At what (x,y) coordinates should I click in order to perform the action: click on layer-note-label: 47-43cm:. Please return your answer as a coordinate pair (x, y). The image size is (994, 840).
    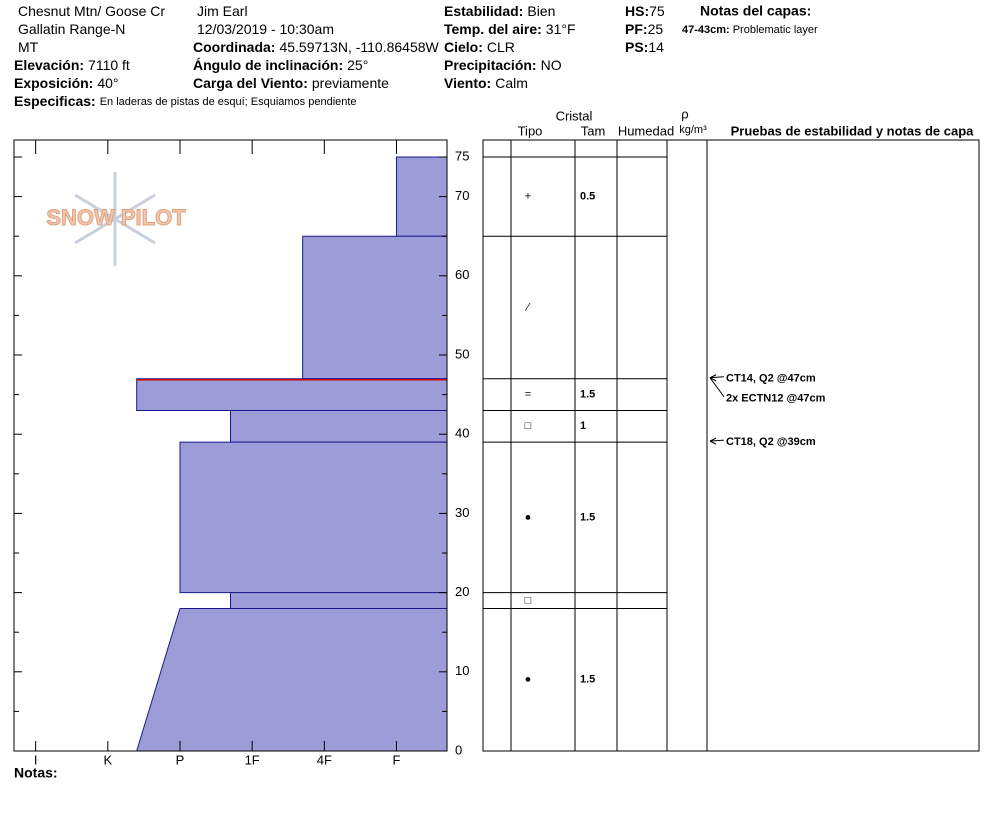
    Looking at the image, I should click on (706, 30).